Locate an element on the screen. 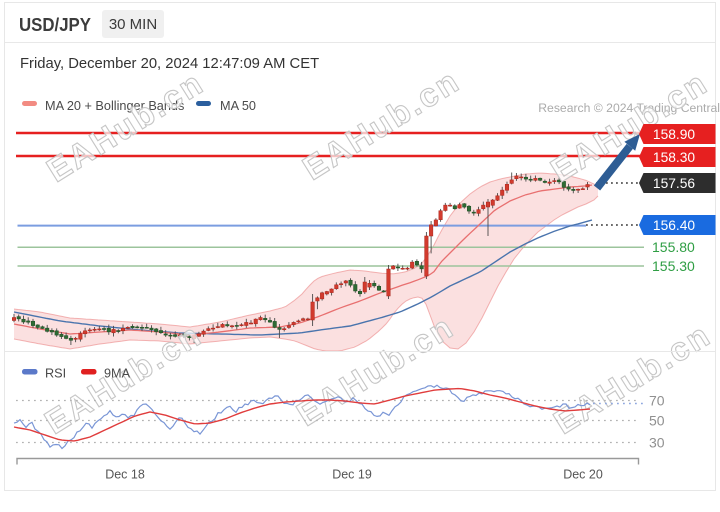 The image size is (720, 512). svg-text: USD/JPY is located at coordinates (55, 24).